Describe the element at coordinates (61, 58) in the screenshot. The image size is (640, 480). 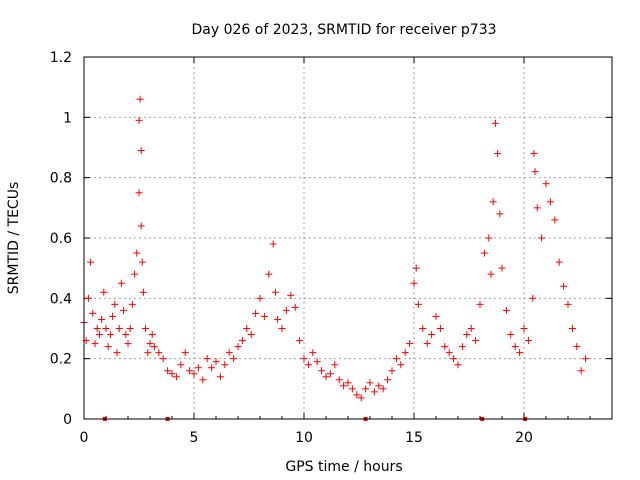
I see `y-tick-label: 1.2` at that location.